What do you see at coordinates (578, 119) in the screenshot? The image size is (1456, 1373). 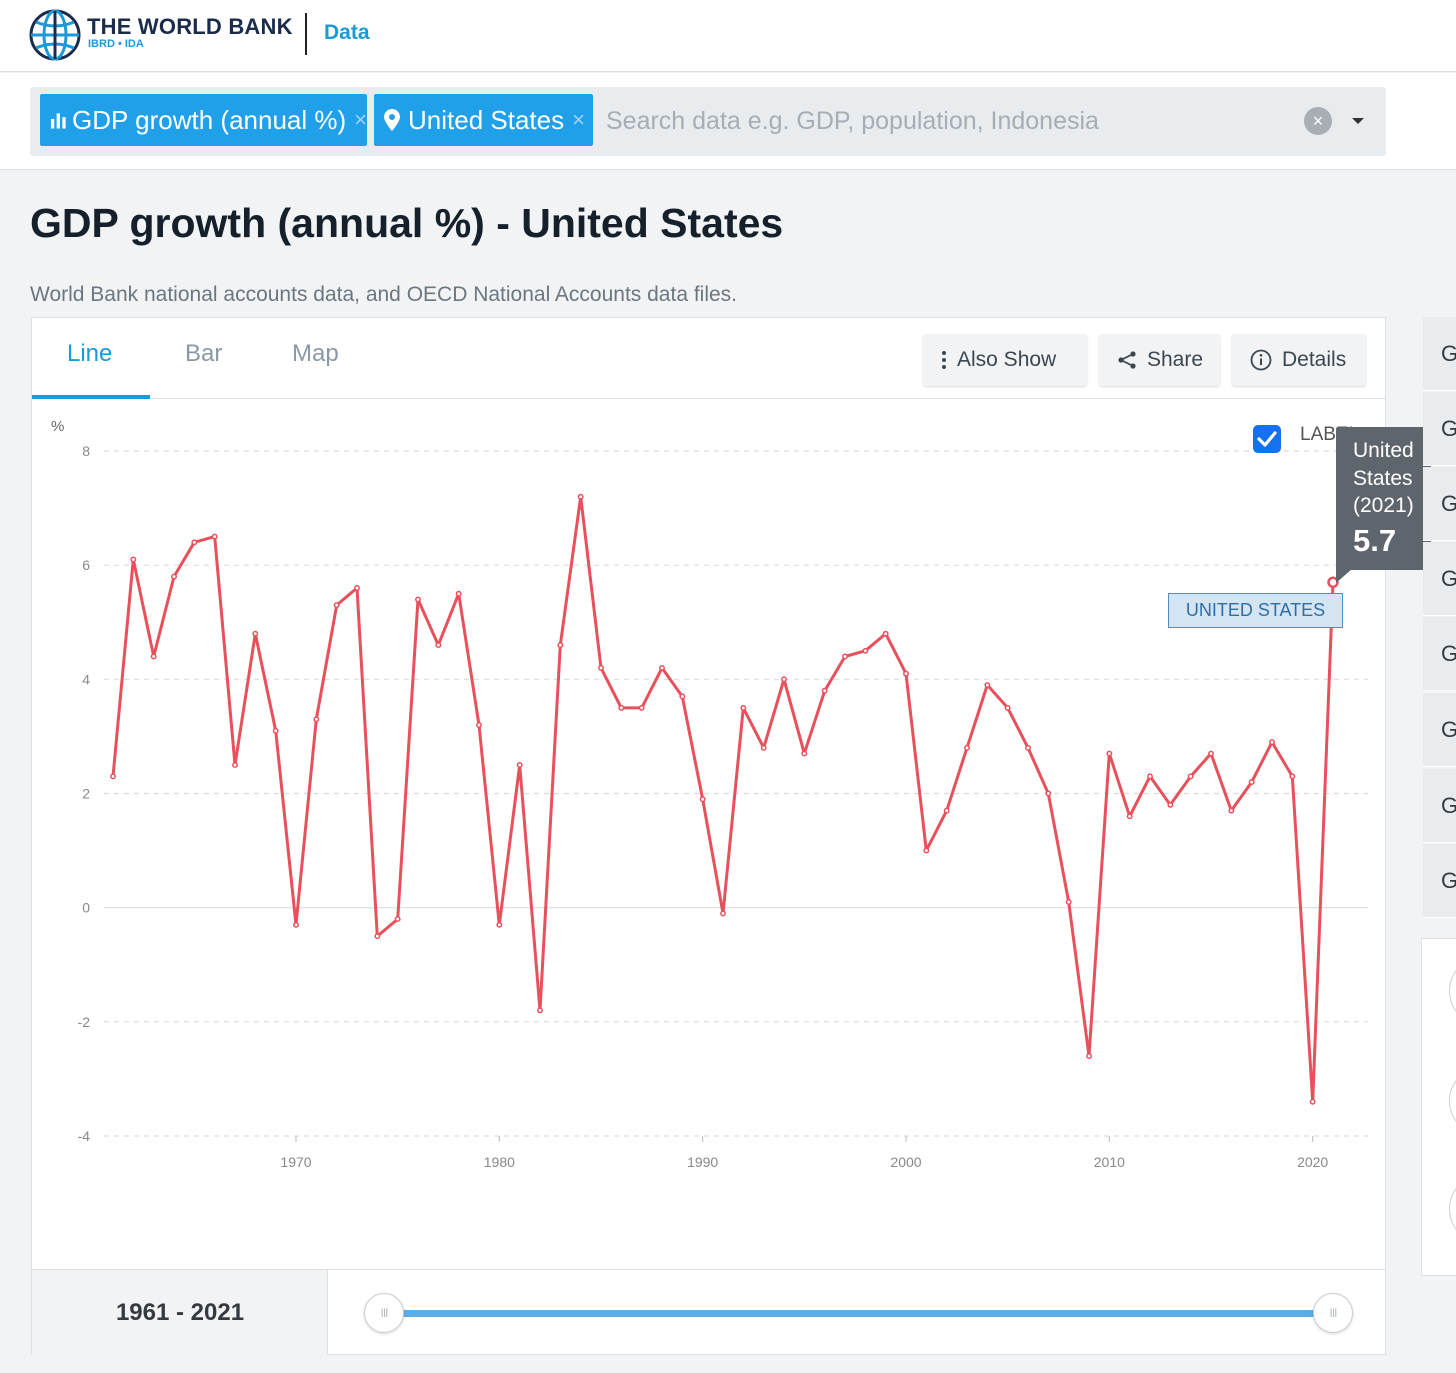 I see `chip-country-remove-icon: ×` at bounding box center [578, 119].